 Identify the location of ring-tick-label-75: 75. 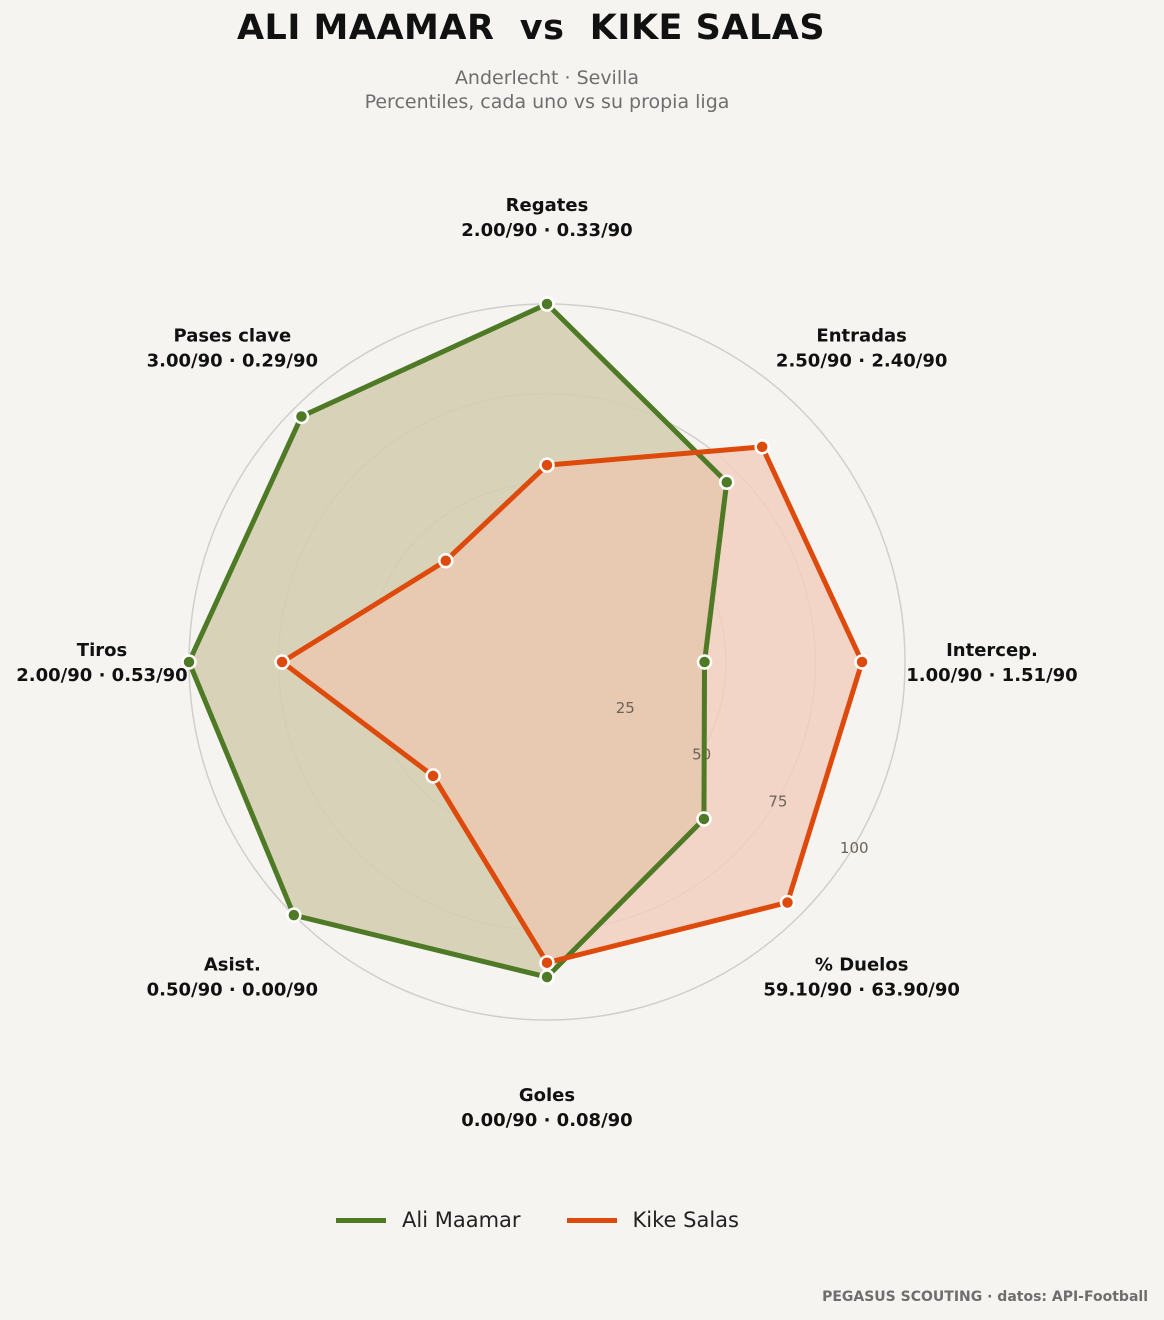
(777, 801).